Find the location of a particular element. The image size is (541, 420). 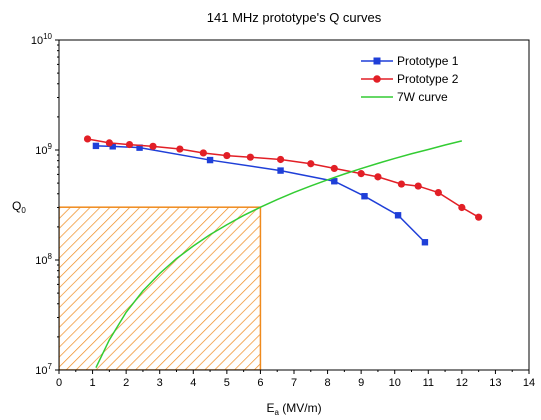

x-axis-ticks: 0 1 2 3 4 5 6 7 8 9 10 11 12 13 14 is located at coordinates (295, 379).